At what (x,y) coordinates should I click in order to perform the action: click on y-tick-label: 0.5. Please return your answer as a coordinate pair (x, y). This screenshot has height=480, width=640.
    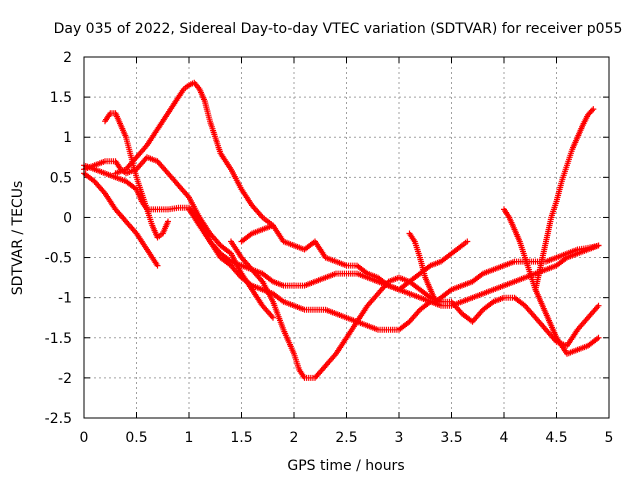
    Looking at the image, I should click on (61, 178).